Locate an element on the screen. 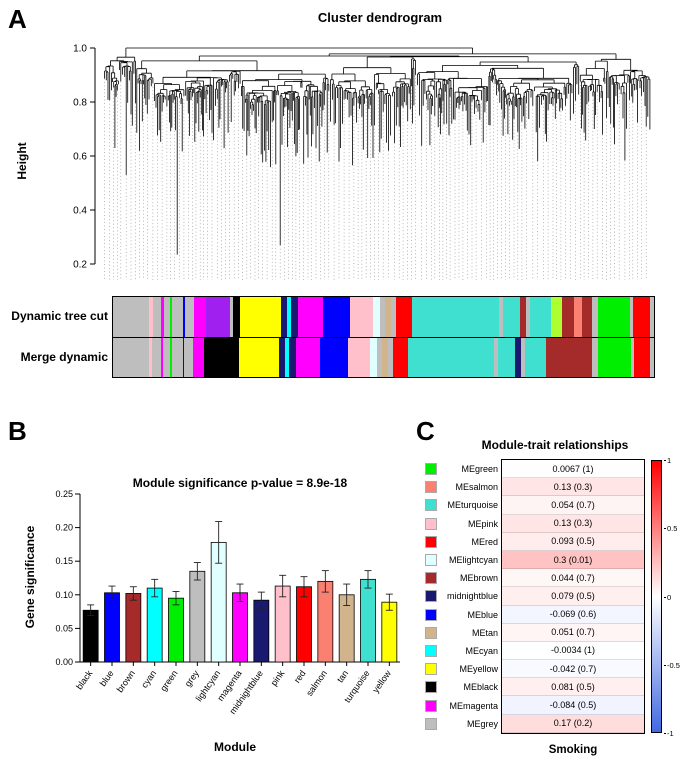 This screenshot has width=683, height=770. bar-red is located at coordinates (304, 624).